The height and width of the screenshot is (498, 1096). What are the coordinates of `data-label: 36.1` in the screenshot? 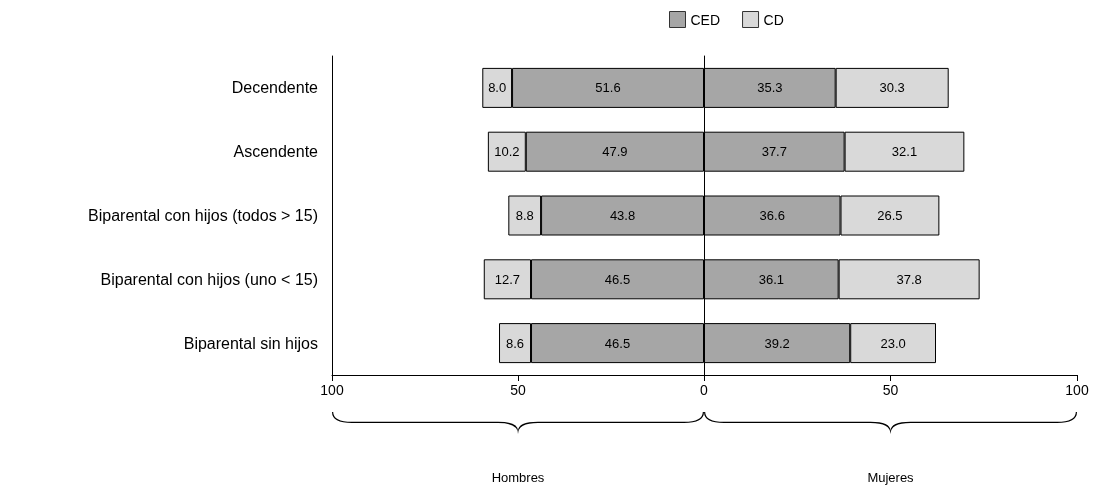 It's located at (771, 279).